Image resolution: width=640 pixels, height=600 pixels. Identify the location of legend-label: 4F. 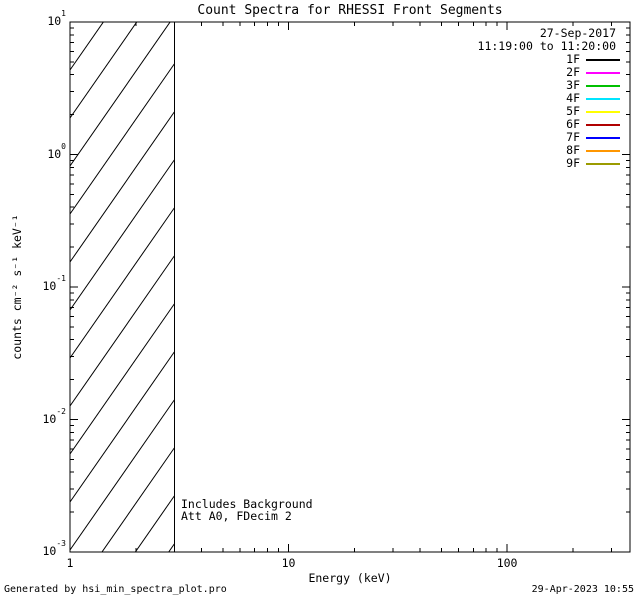
(573, 98).